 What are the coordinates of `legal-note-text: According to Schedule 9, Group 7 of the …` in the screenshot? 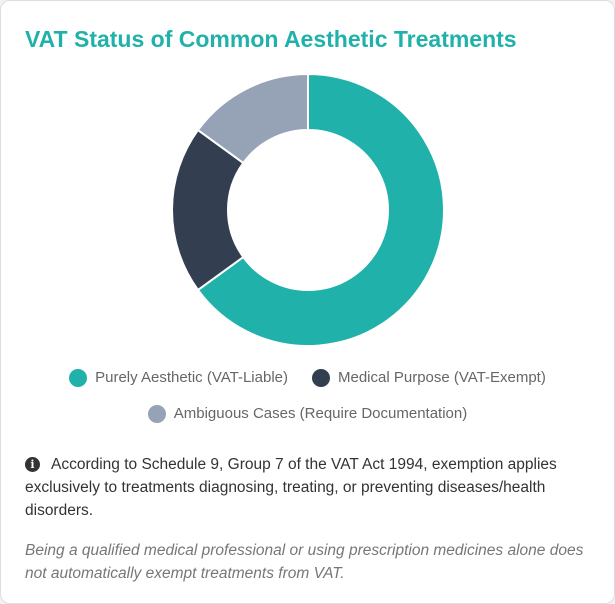 It's located at (291, 487).